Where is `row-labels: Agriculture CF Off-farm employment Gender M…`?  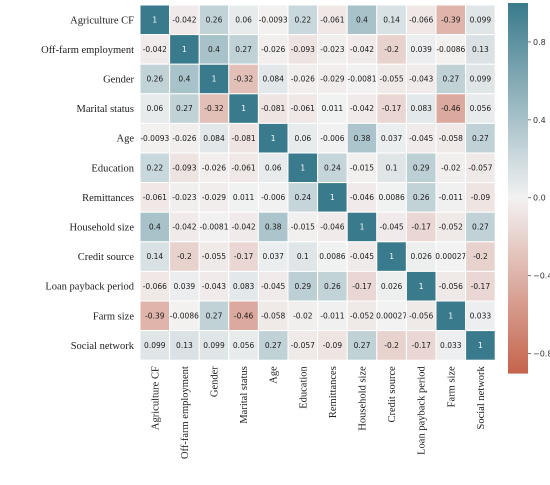
row-labels: Agriculture CF Off-farm employment Gender M… is located at coordinates (88, 183).